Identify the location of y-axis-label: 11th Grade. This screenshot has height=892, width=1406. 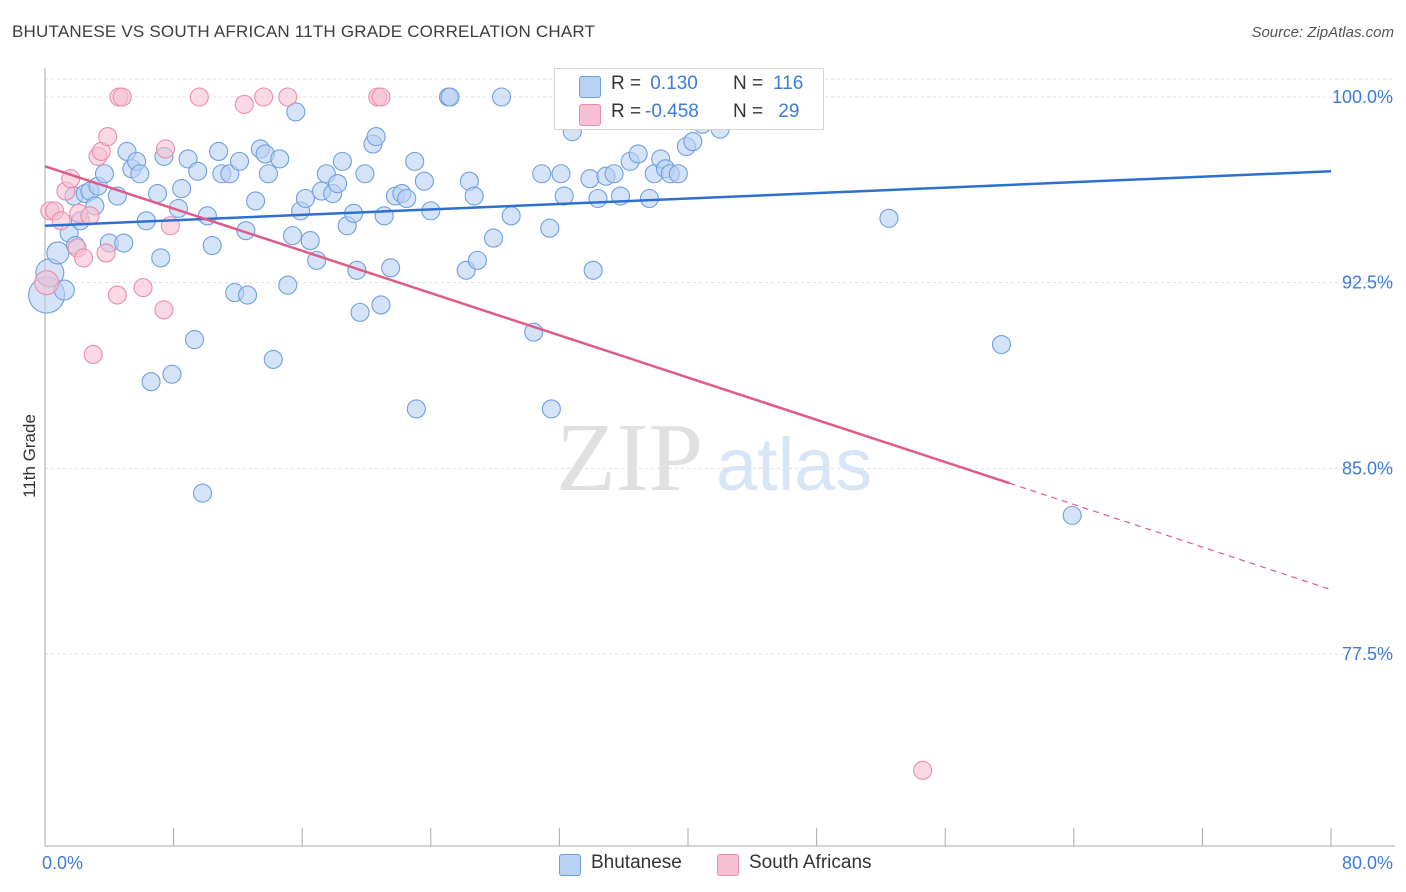
(29, 456).